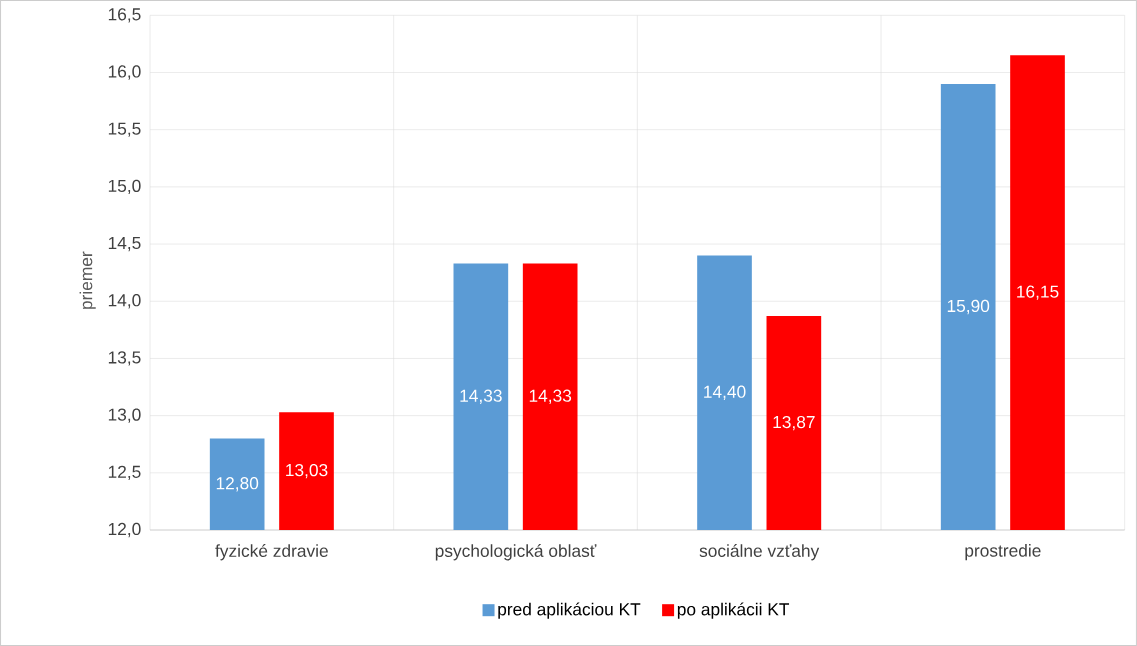 Image resolution: width=1137 pixels, height=646 pixels. Describe the element at coordinates (569, 610) in the screenshot. I see `legend-label: pred aplikáciou KT` at that location.